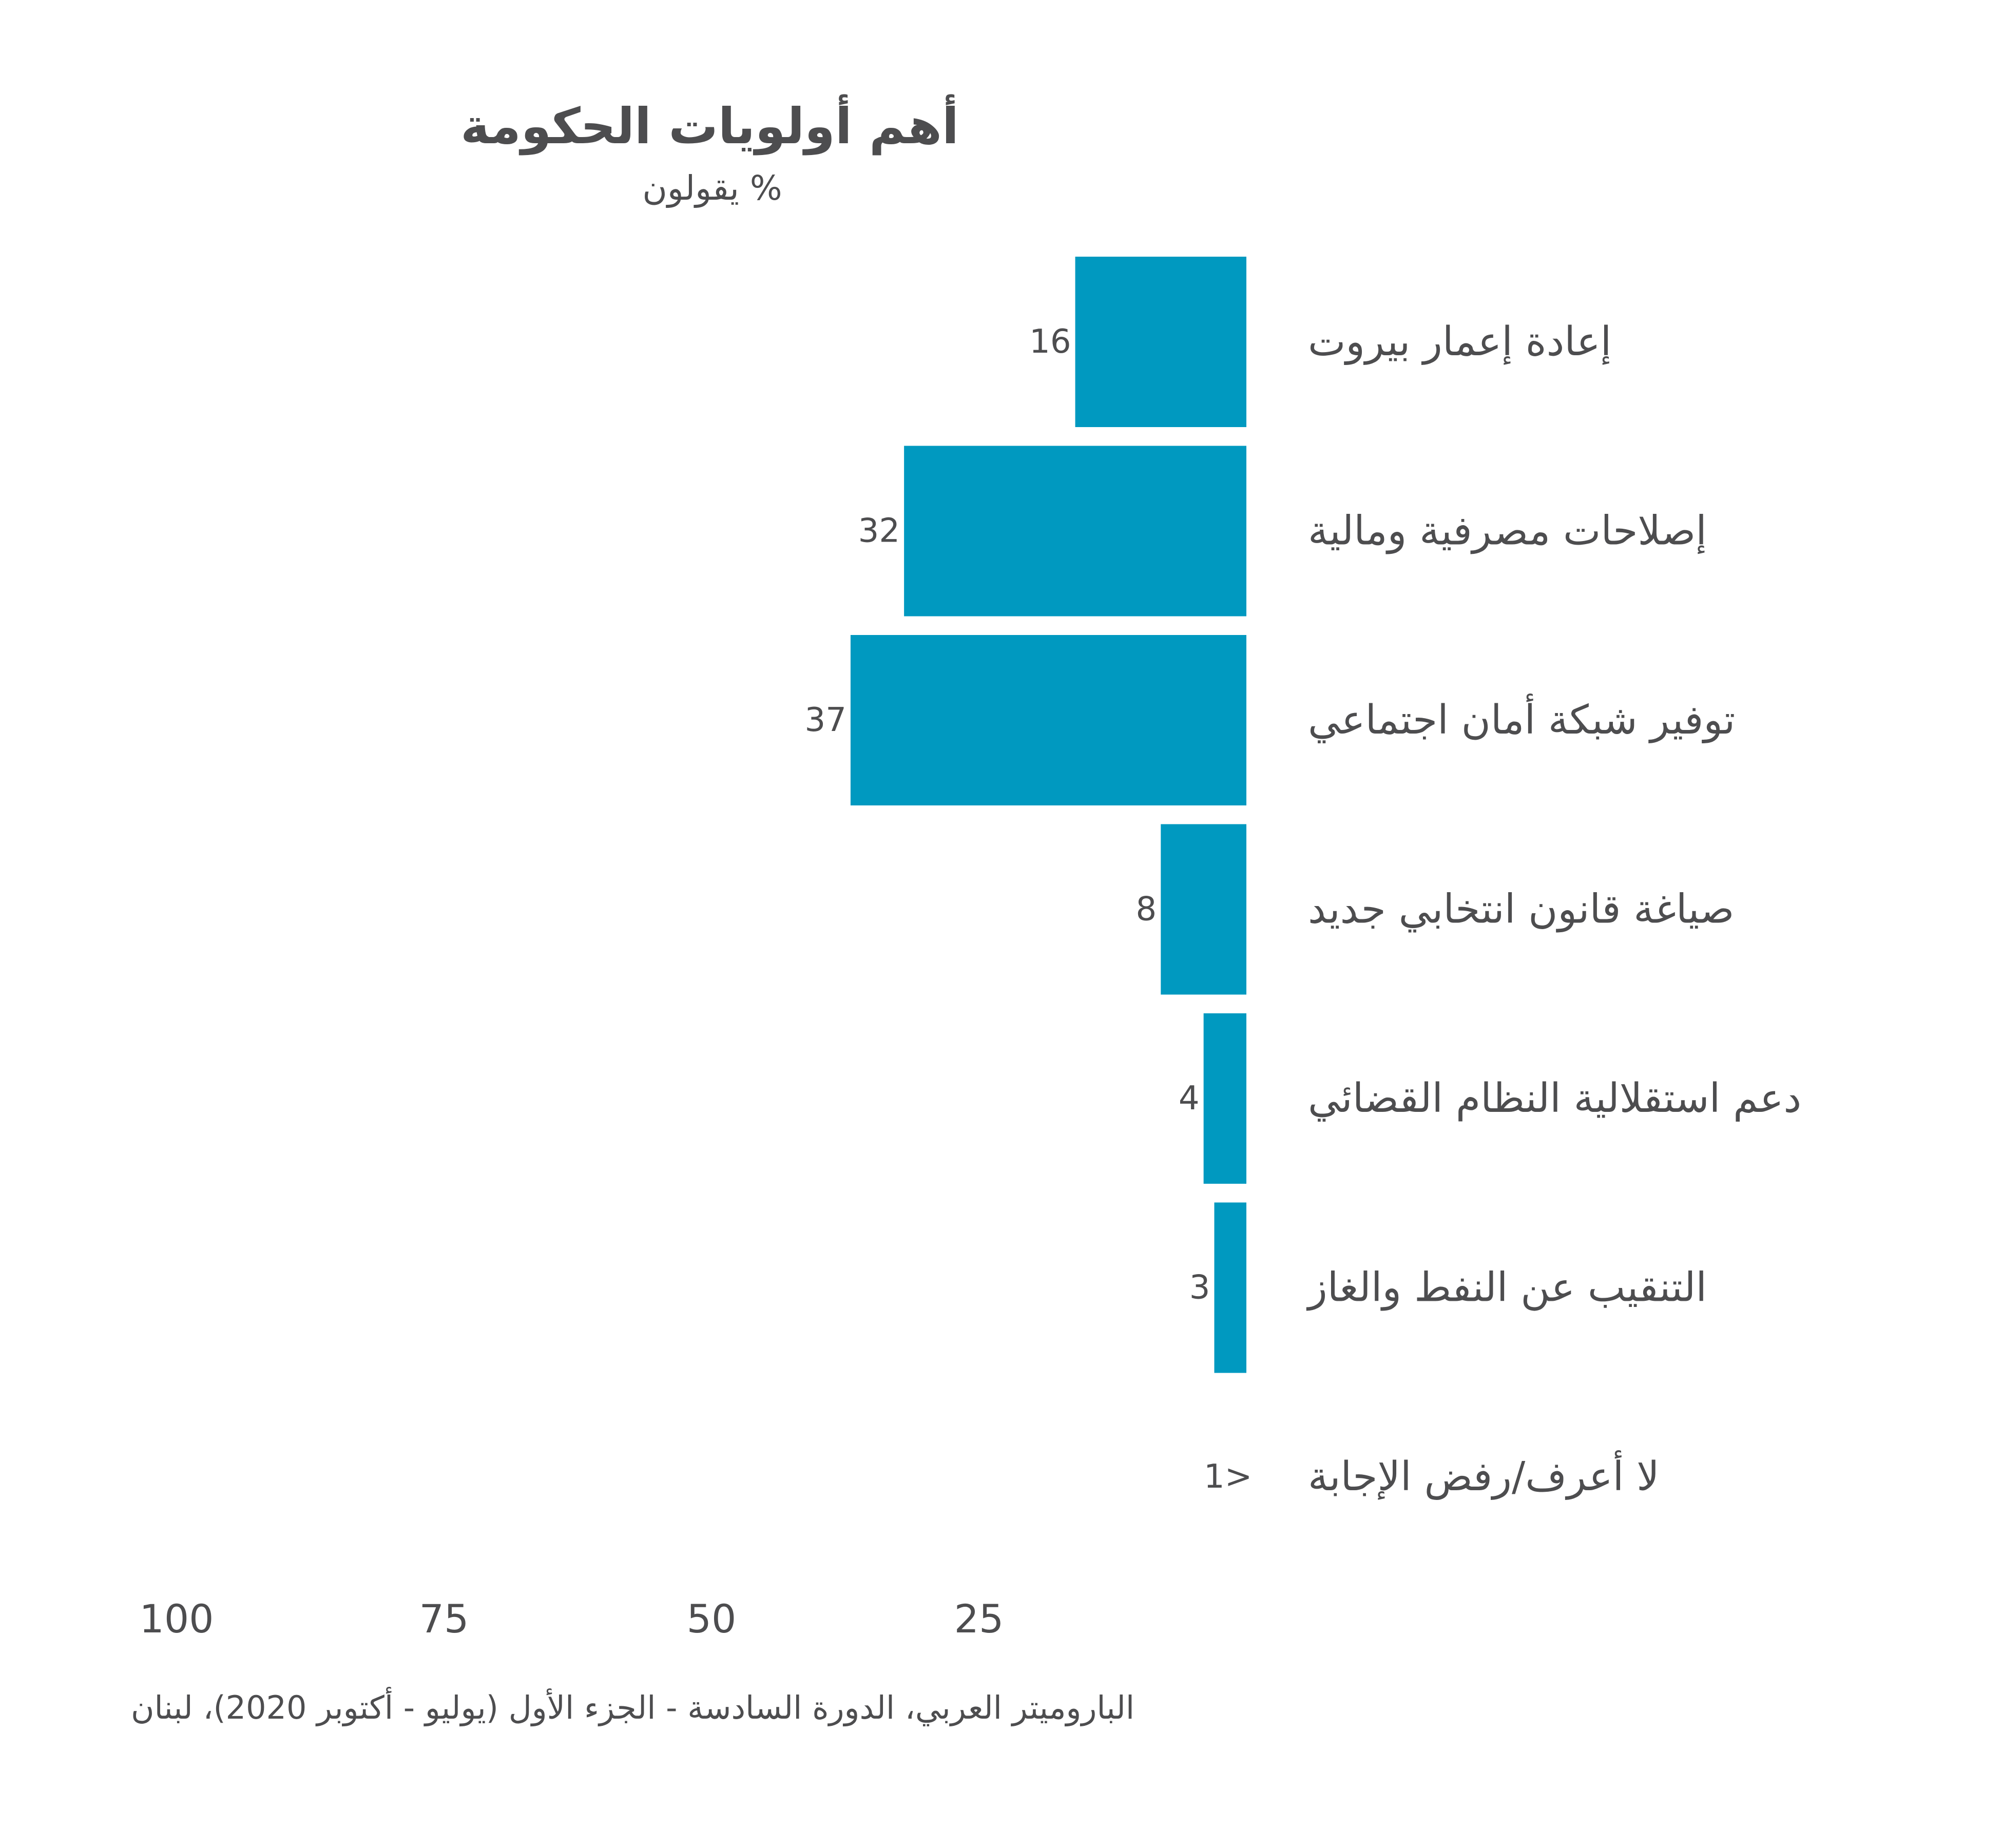 This screenshot has width=2002, height=1848. What do you see at coordinates (1521, 719) in the screenshot?
I see `category-label: توفير شبكة أمان اجتماعي` at bounding box center [1521, 719].